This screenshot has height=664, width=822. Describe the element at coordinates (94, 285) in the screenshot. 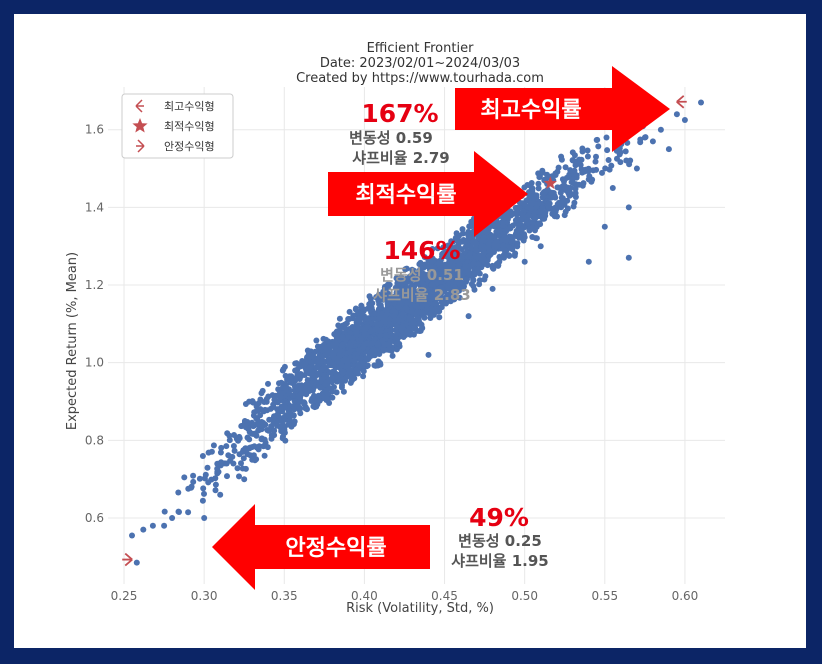

I see `y-tick-label: 1.2` at that location.